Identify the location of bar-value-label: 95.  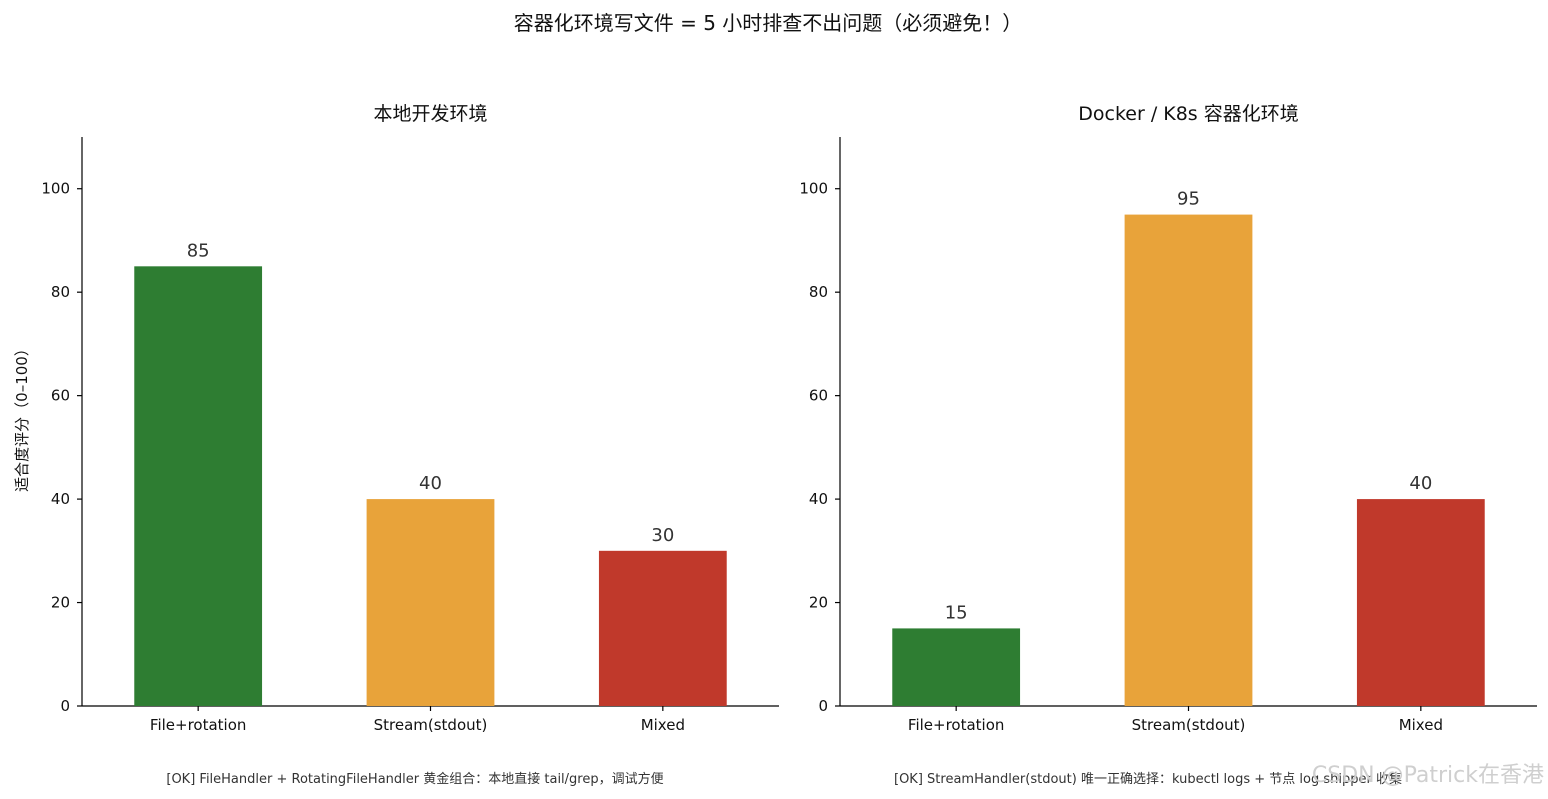
(1188, 199).